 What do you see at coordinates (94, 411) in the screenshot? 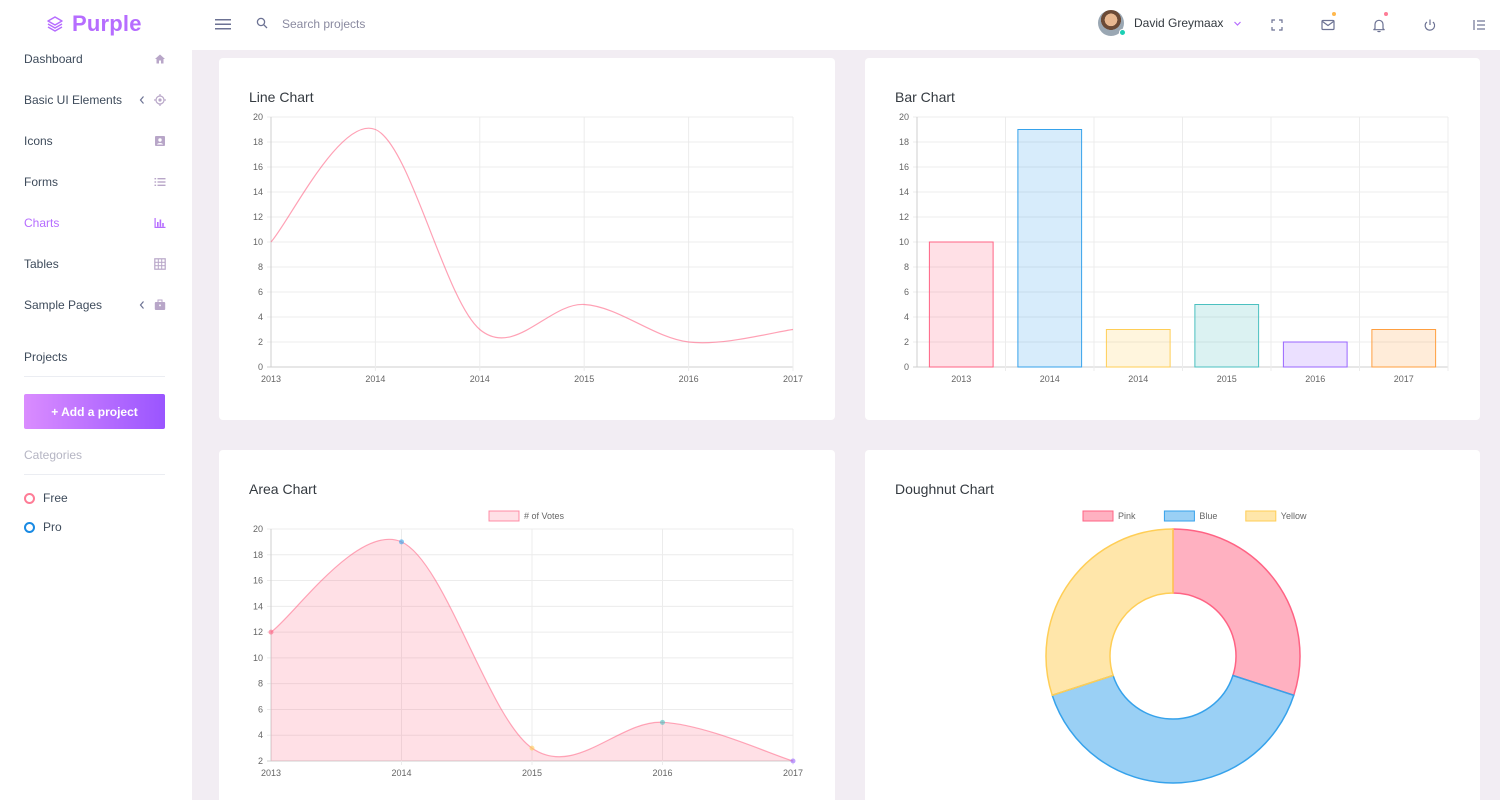
I see `add-project-button: + Add a project` at bounding box center [94, 411].